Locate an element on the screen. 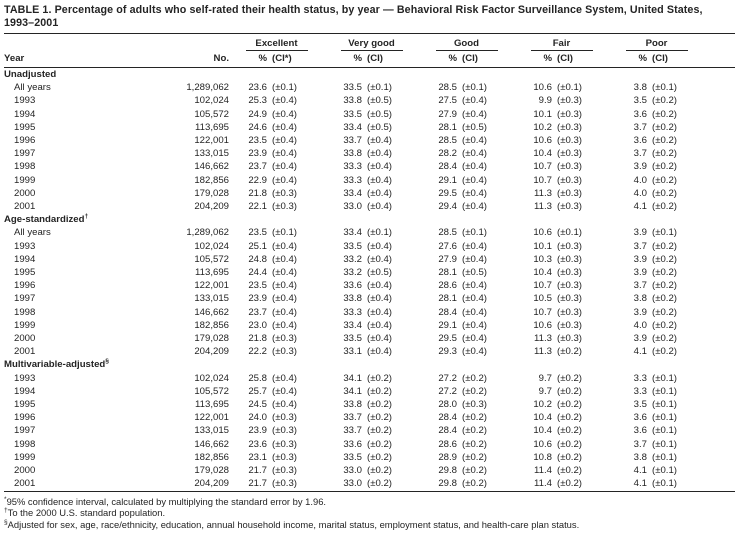  cell-pct: 10.7 is located at coordinates (542, 286).